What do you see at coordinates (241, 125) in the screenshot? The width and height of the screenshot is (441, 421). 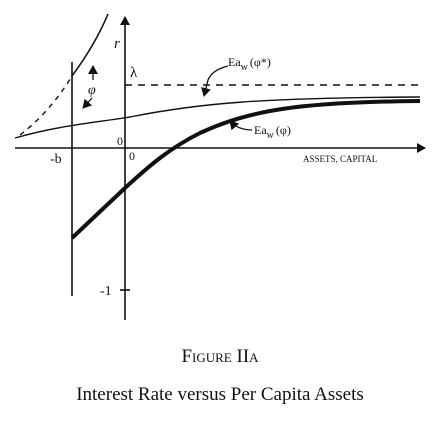 I see `leader-phi` at bounding box center [241, 125].